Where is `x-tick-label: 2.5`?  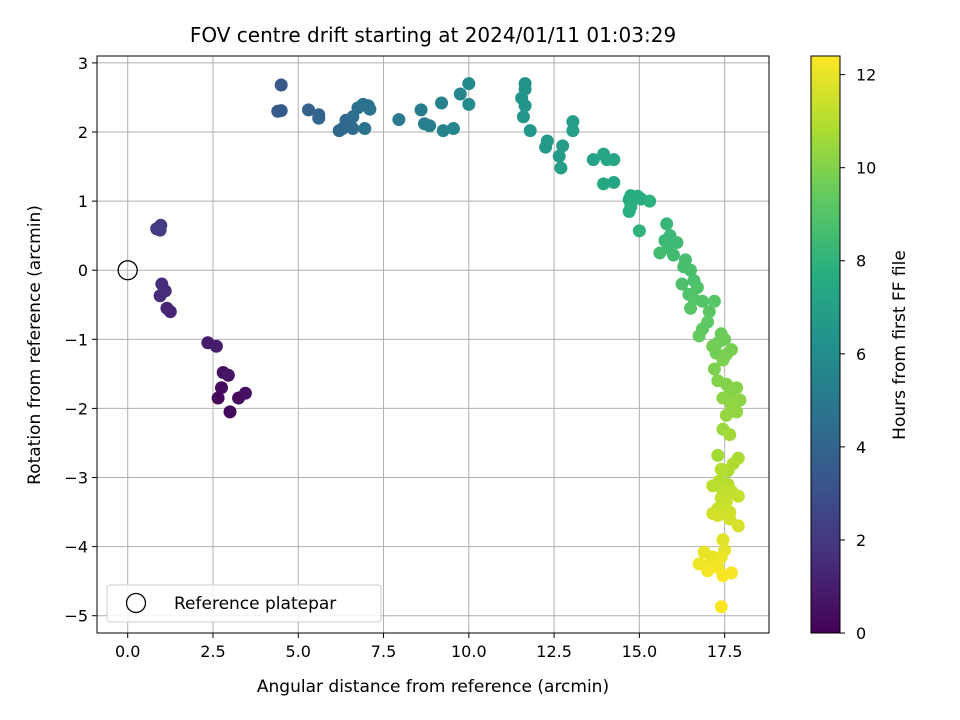 x-tick-label: 2.5 is located at coordinates (212, 651).